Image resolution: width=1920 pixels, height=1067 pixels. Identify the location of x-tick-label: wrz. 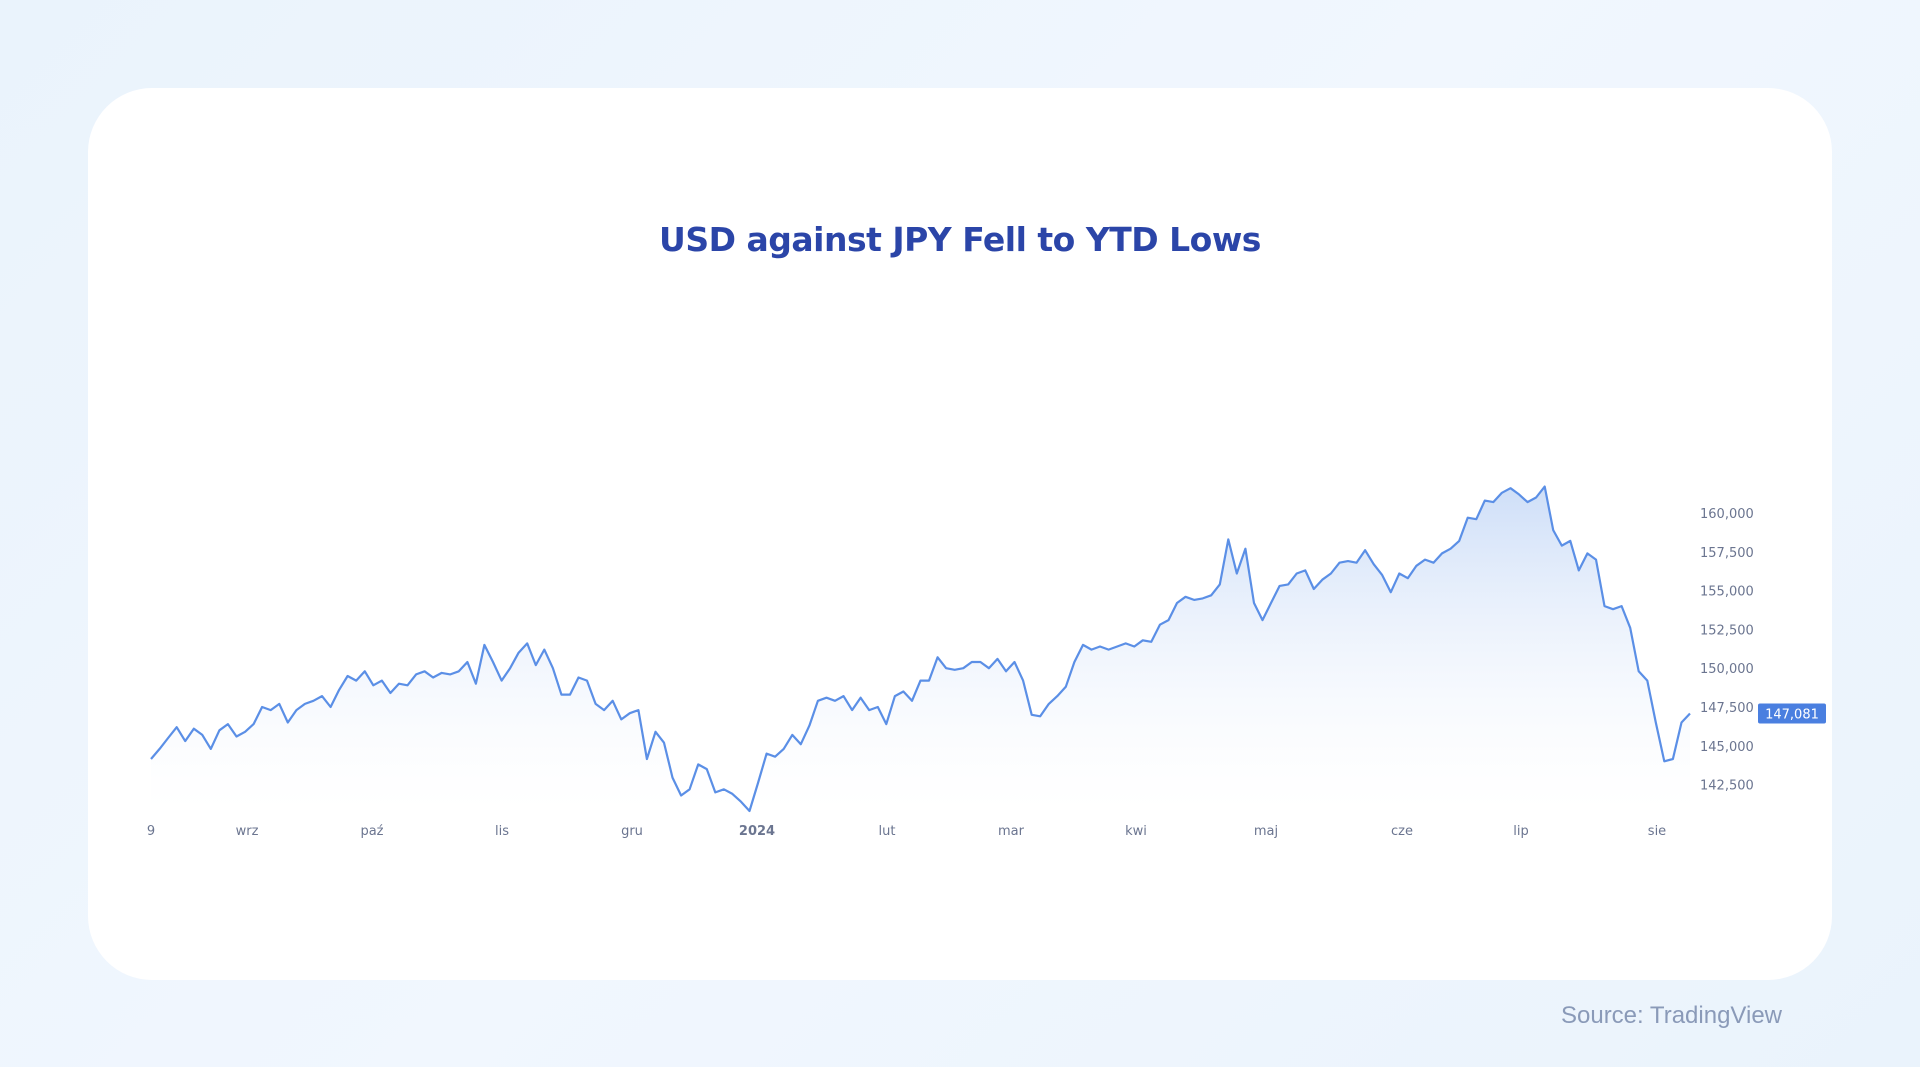
(247, 831).